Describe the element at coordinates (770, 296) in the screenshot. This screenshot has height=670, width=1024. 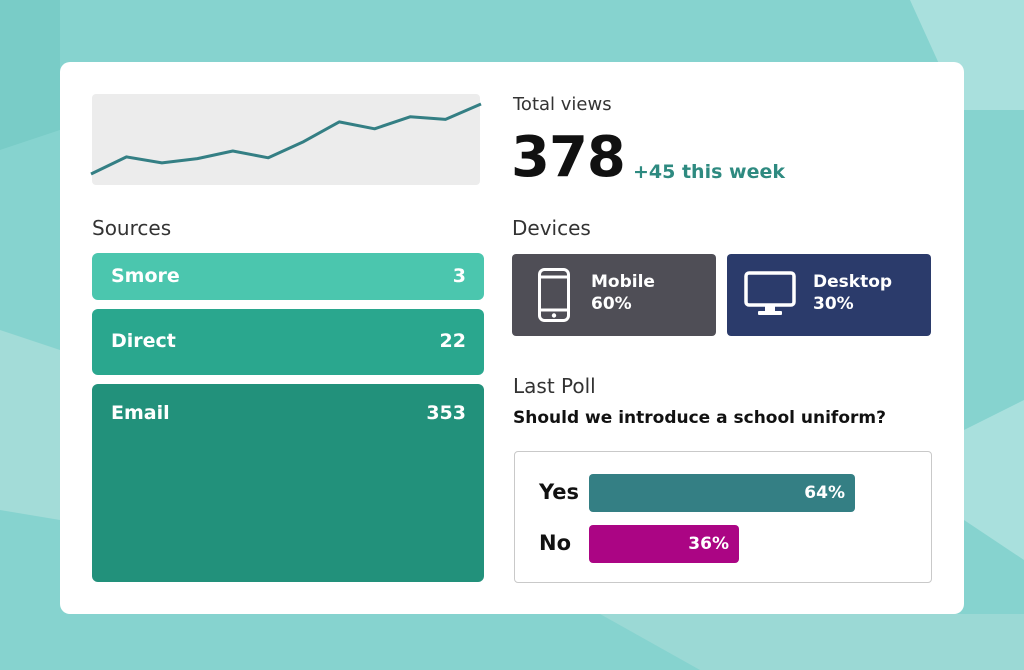
I see `desktop-monitor-icon` at that location.